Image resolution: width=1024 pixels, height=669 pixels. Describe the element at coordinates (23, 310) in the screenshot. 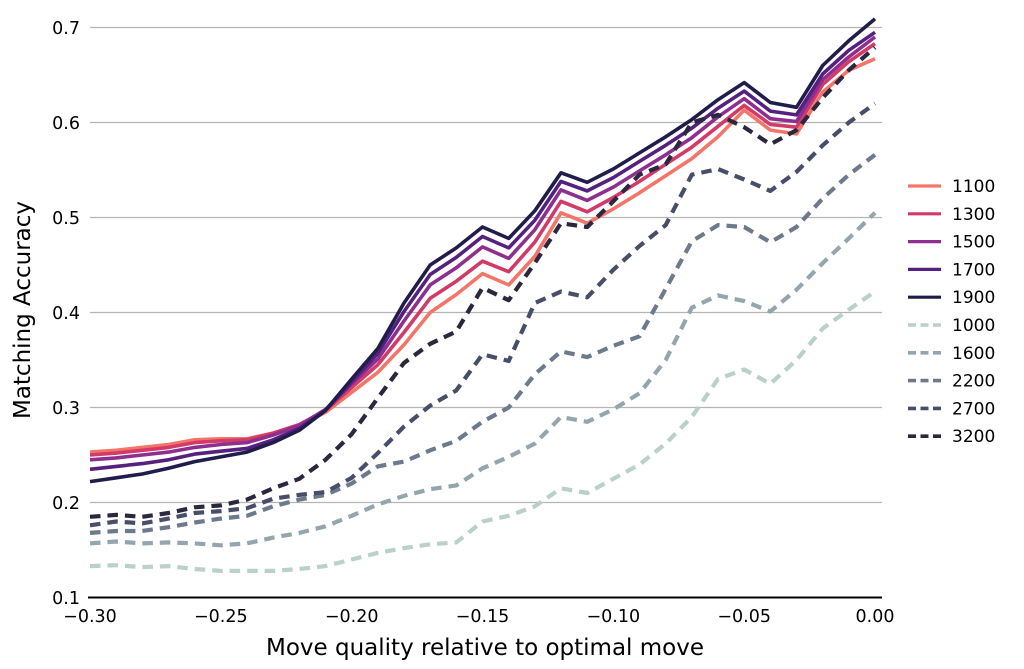

I see `y-axis-label: Matching Accuracy` at that location.